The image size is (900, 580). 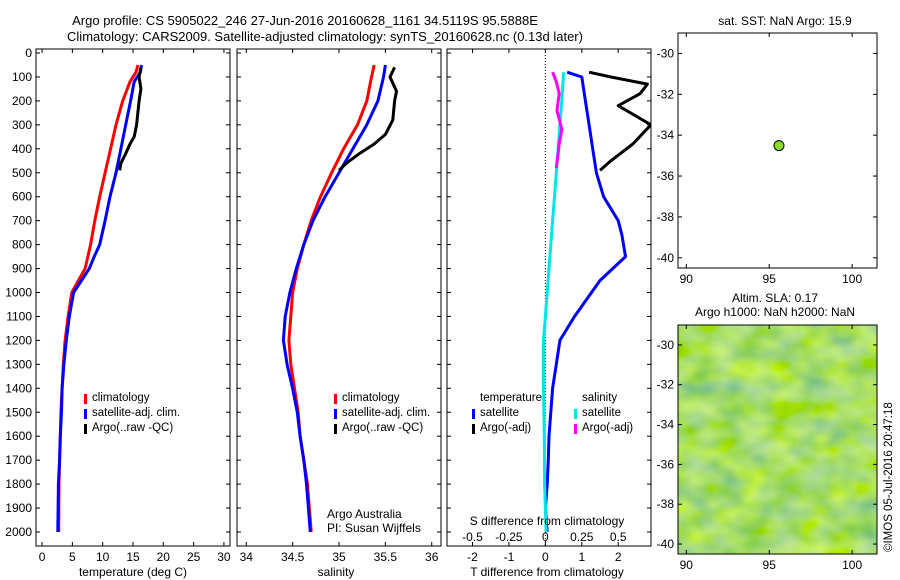 What do you see at coordinates (339, 557) in the screenshot?
I see `sal-xtick-label: 35` at bounding box center [339, 557].